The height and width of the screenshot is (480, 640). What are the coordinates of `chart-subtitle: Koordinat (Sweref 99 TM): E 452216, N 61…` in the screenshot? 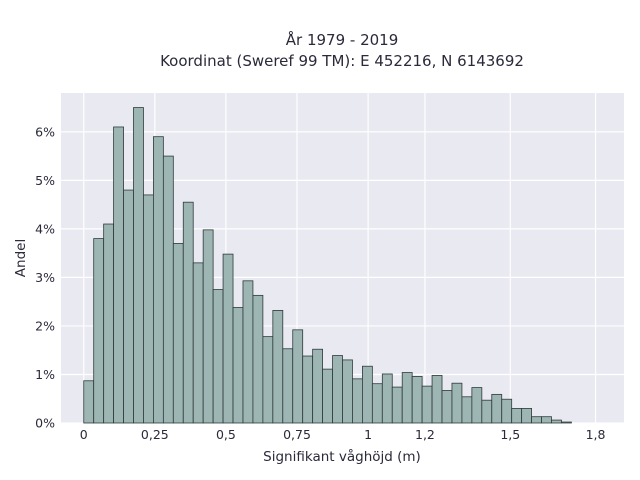 It's located at (342, 61).